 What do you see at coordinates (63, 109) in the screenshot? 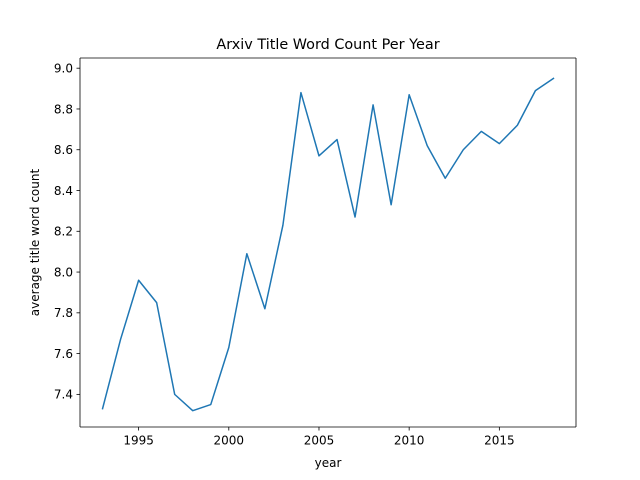
I see `y-tick-label: 8.8` at bounding box center [63, 109].